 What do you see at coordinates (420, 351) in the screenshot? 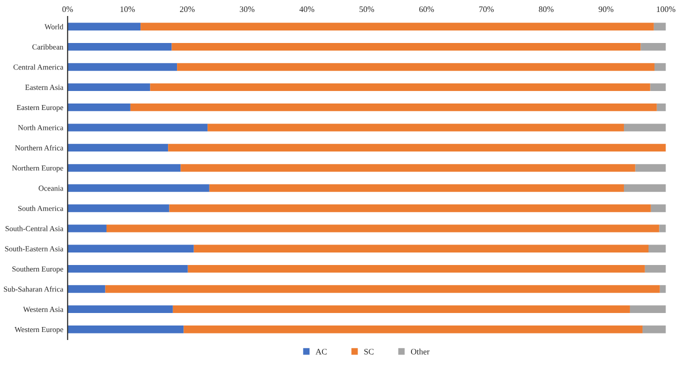
I see `legend-label: Other` at bounding box center [420, 351].